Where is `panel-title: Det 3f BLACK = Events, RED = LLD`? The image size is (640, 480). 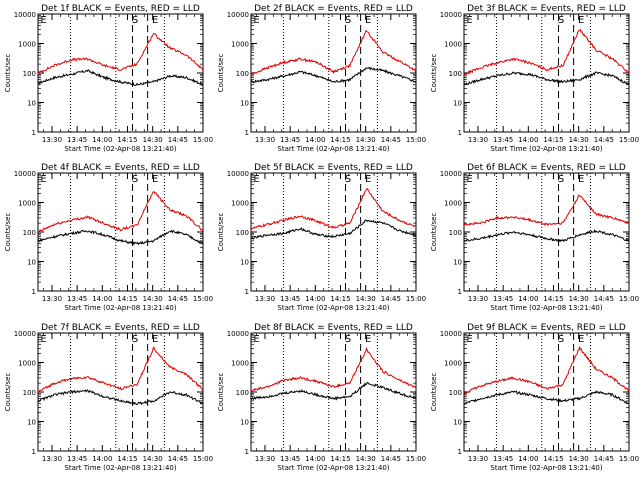
panel-title: Det 3f BLACK = Events, RED = LLD is located at coordinates (546, 9).